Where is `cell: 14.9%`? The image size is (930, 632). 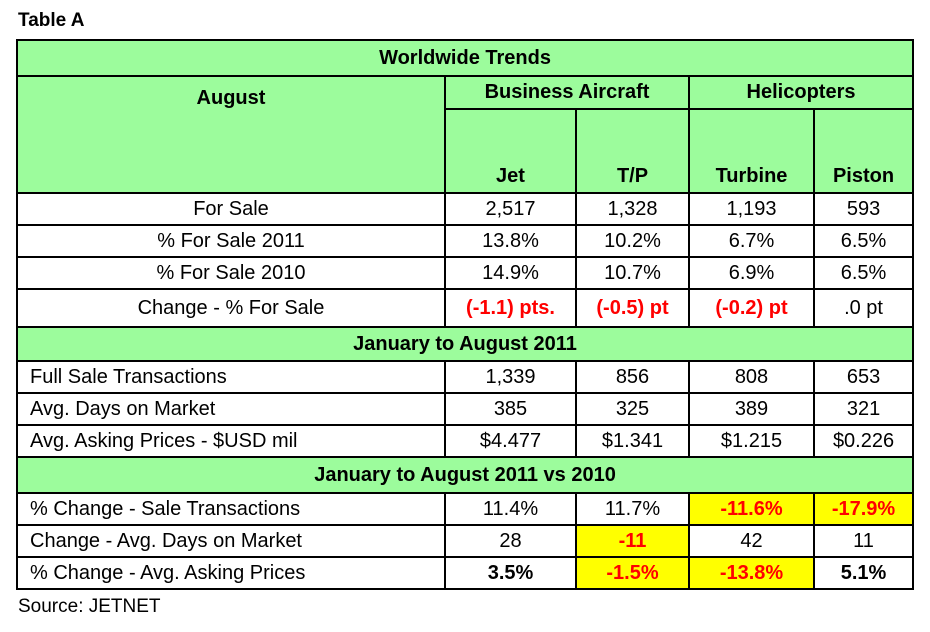 cell: 14.9% is located at coordinates (510, 273).